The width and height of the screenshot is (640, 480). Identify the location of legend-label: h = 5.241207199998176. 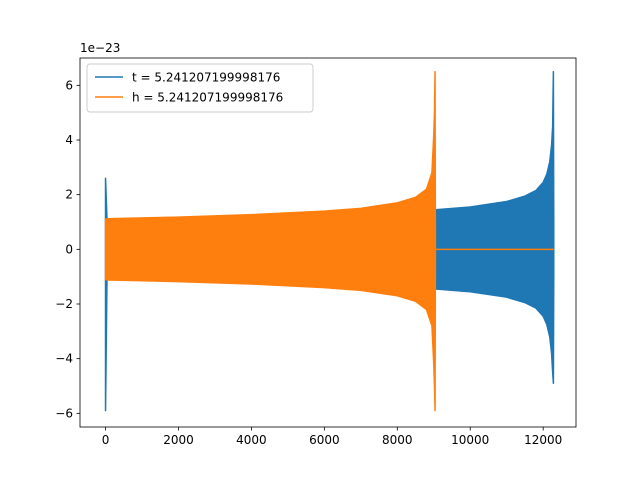
(207, 98).